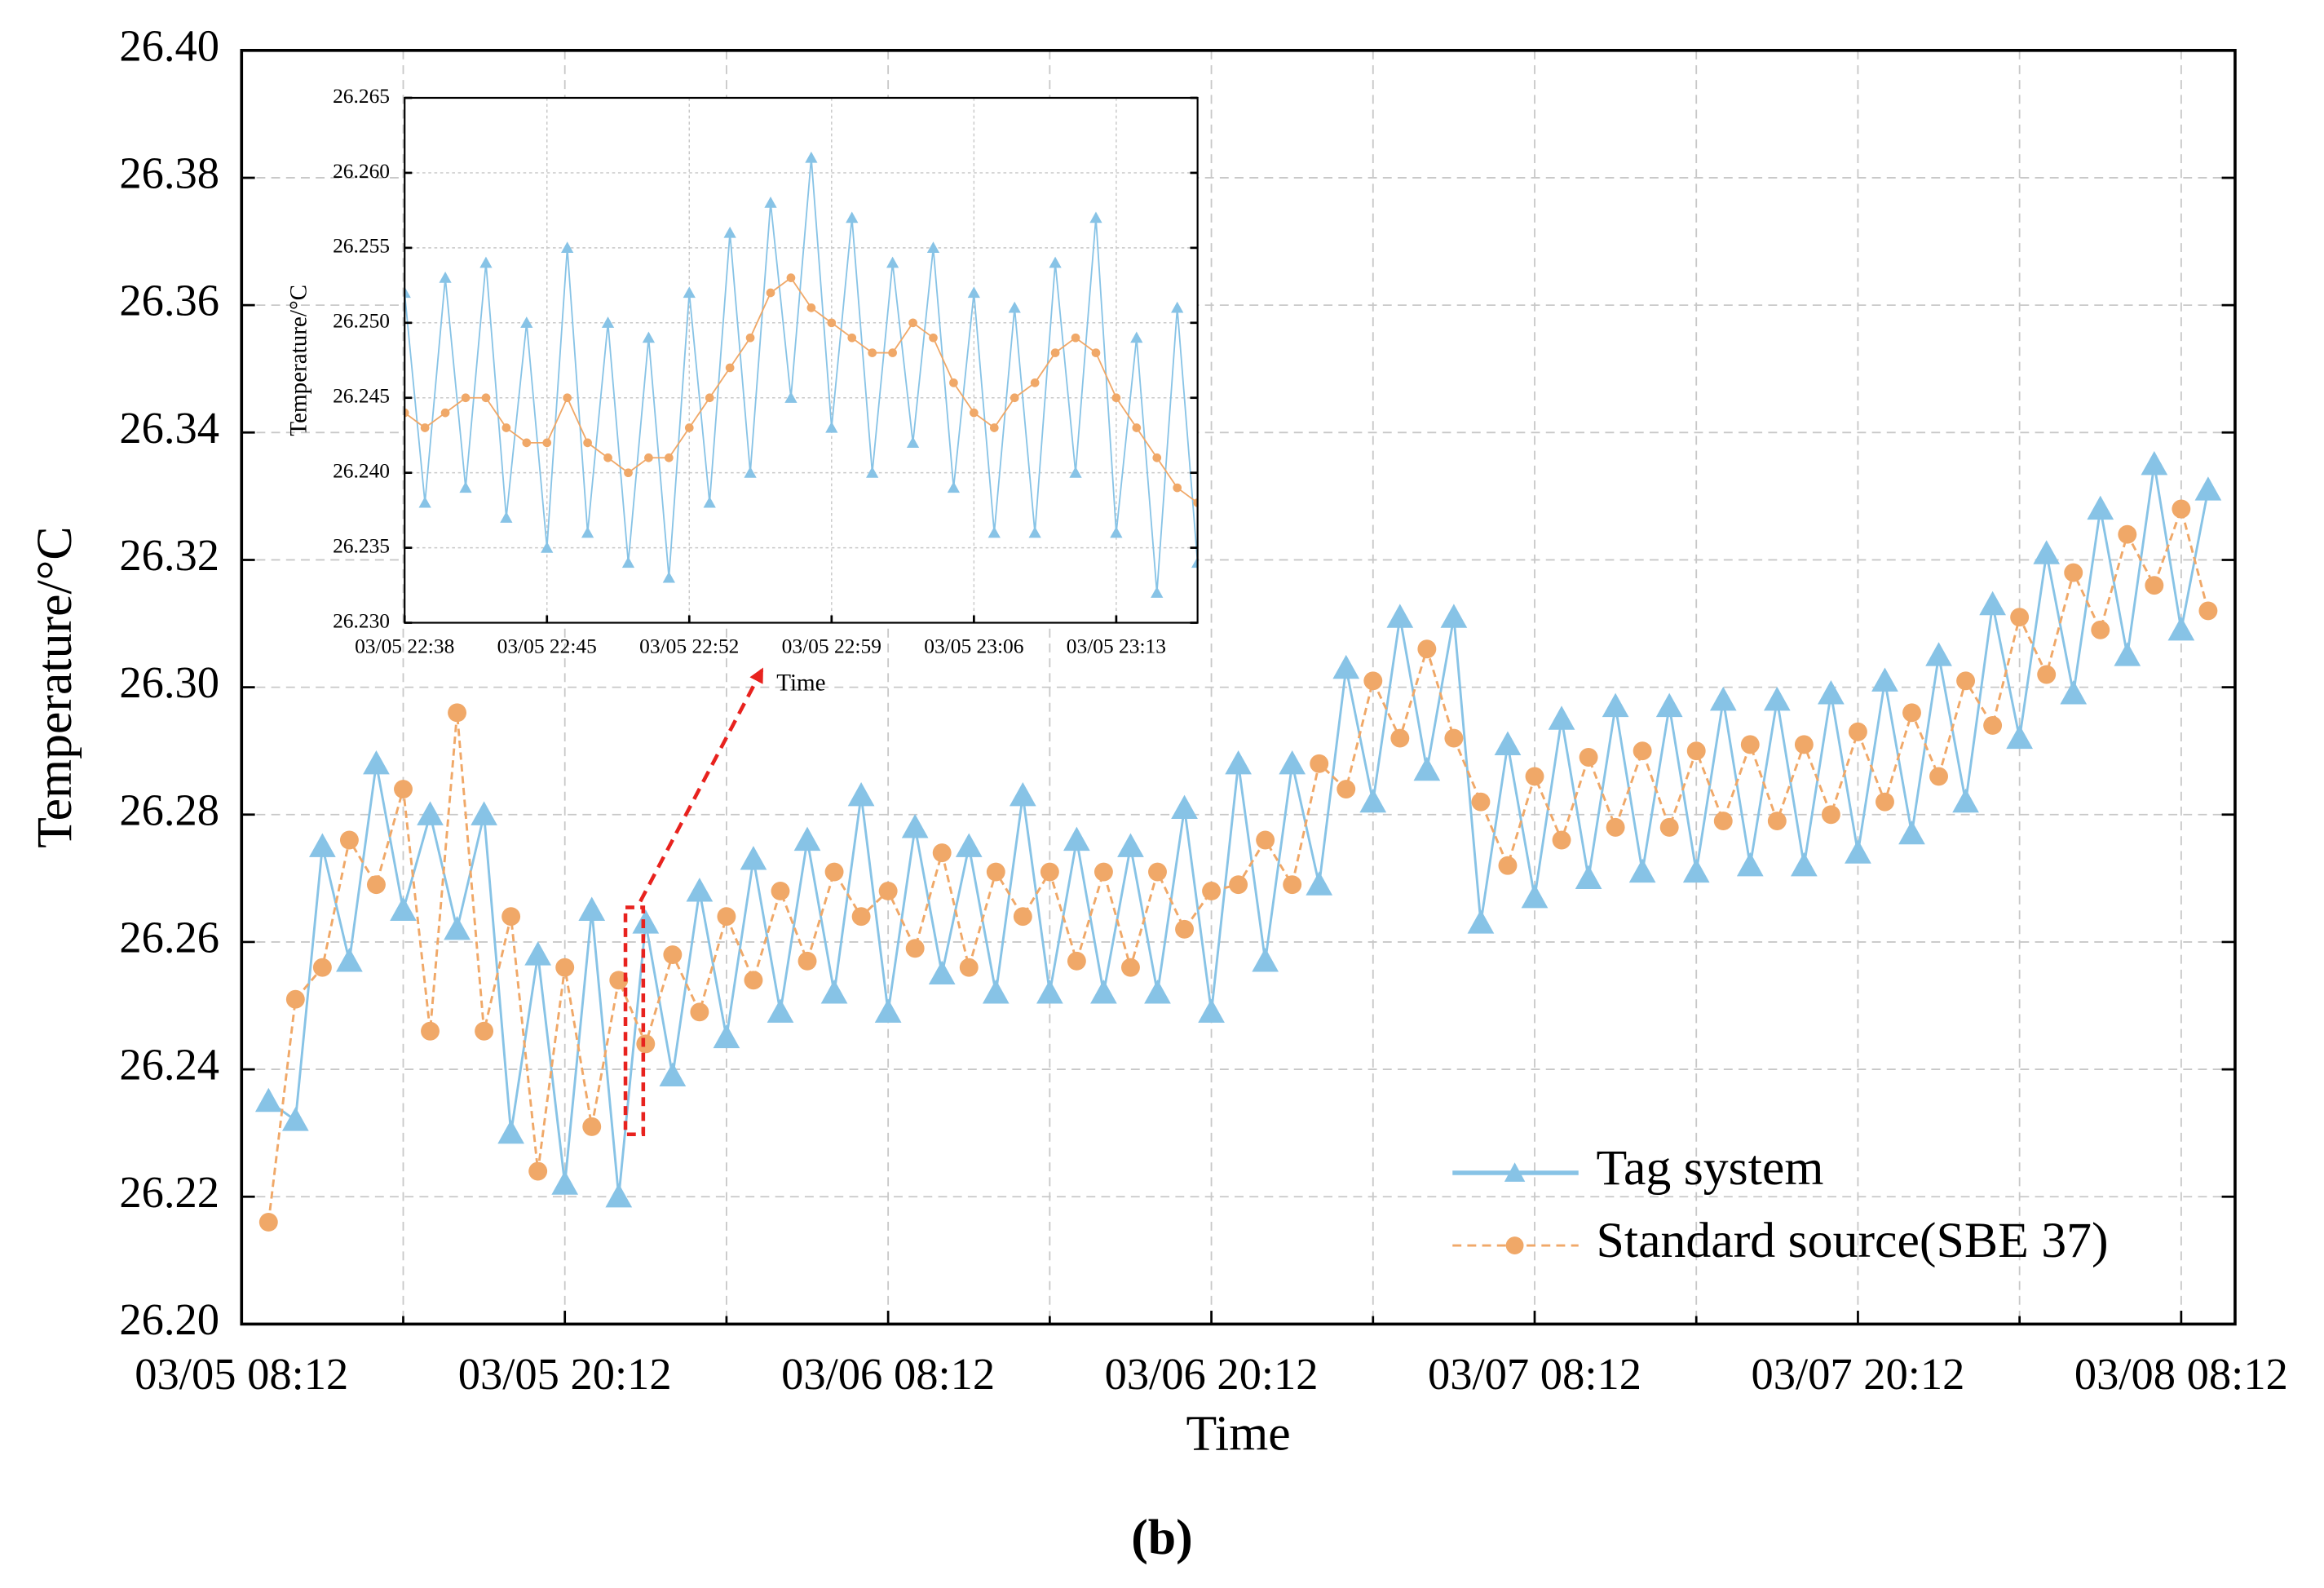 The image size is (2324, 1588). Describe the element at coordinates (1515, 1172) in the screenshot. I see `legend-marker` at that location.